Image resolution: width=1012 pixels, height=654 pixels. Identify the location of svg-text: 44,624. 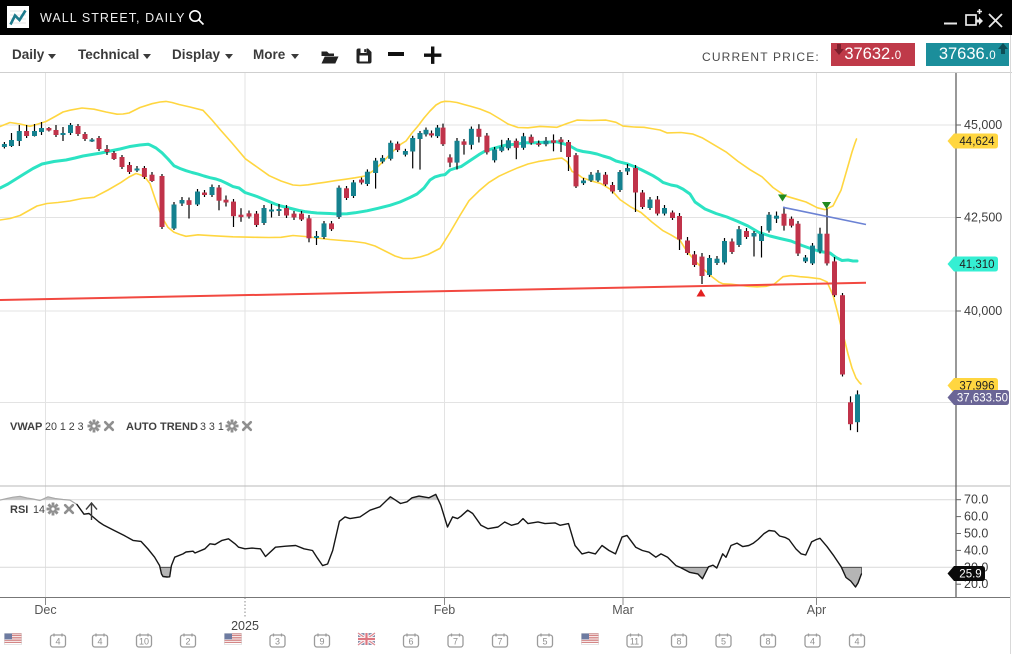
(977, 142).